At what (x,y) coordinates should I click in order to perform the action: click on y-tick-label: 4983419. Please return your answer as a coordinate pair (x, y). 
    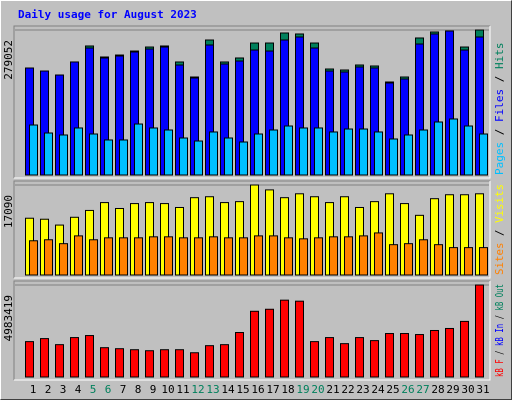
    Looking at the image, I should click on (8, 318).